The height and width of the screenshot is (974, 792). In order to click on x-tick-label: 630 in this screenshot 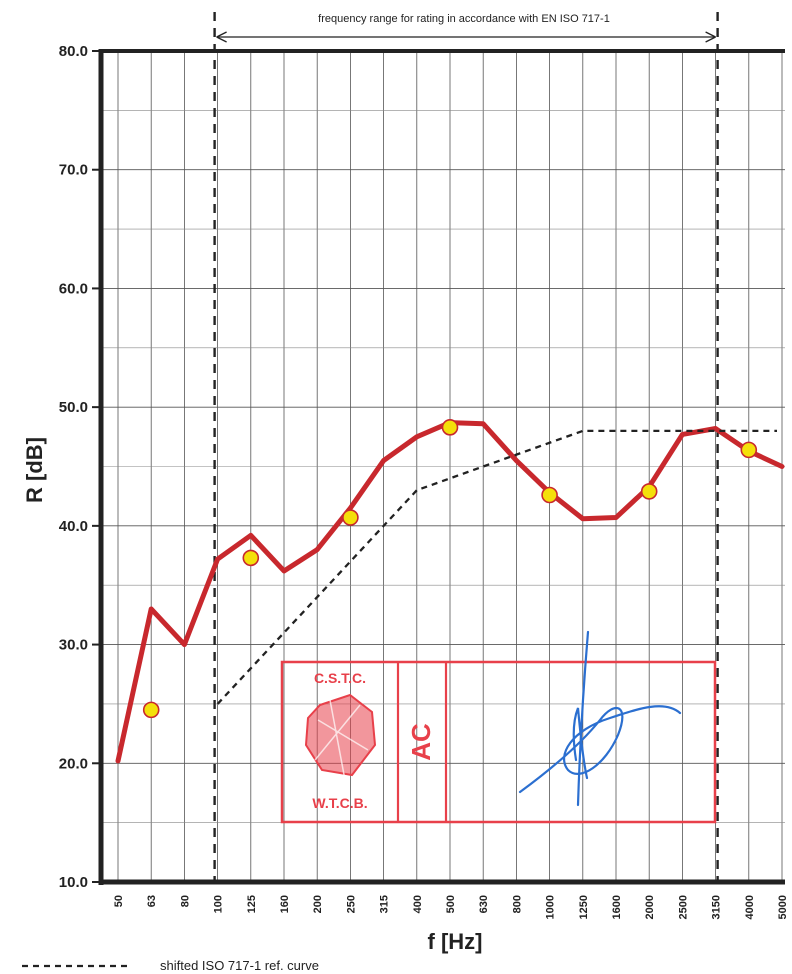, I will do `click(484, 904)`.